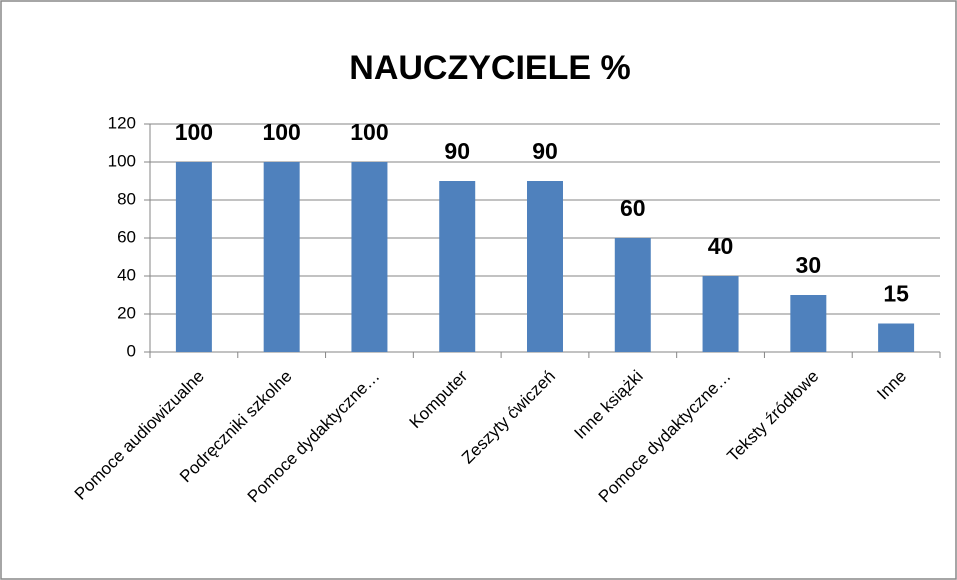 This screenshot has width=957, height=580. Describe the element at coordinates (126, 312) in the screenshot. I see `y-tick-label: 20` at that location.